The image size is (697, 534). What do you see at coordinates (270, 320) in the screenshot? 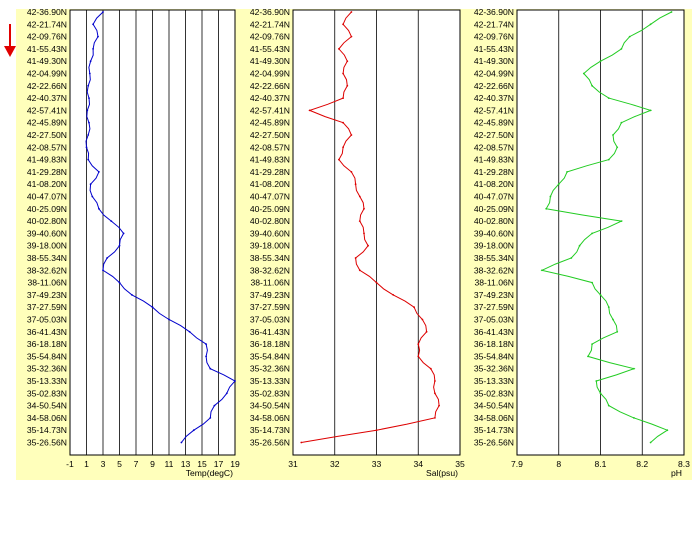
I see `latitude-label: 37-05.03N` at bounding box center [270, 320].